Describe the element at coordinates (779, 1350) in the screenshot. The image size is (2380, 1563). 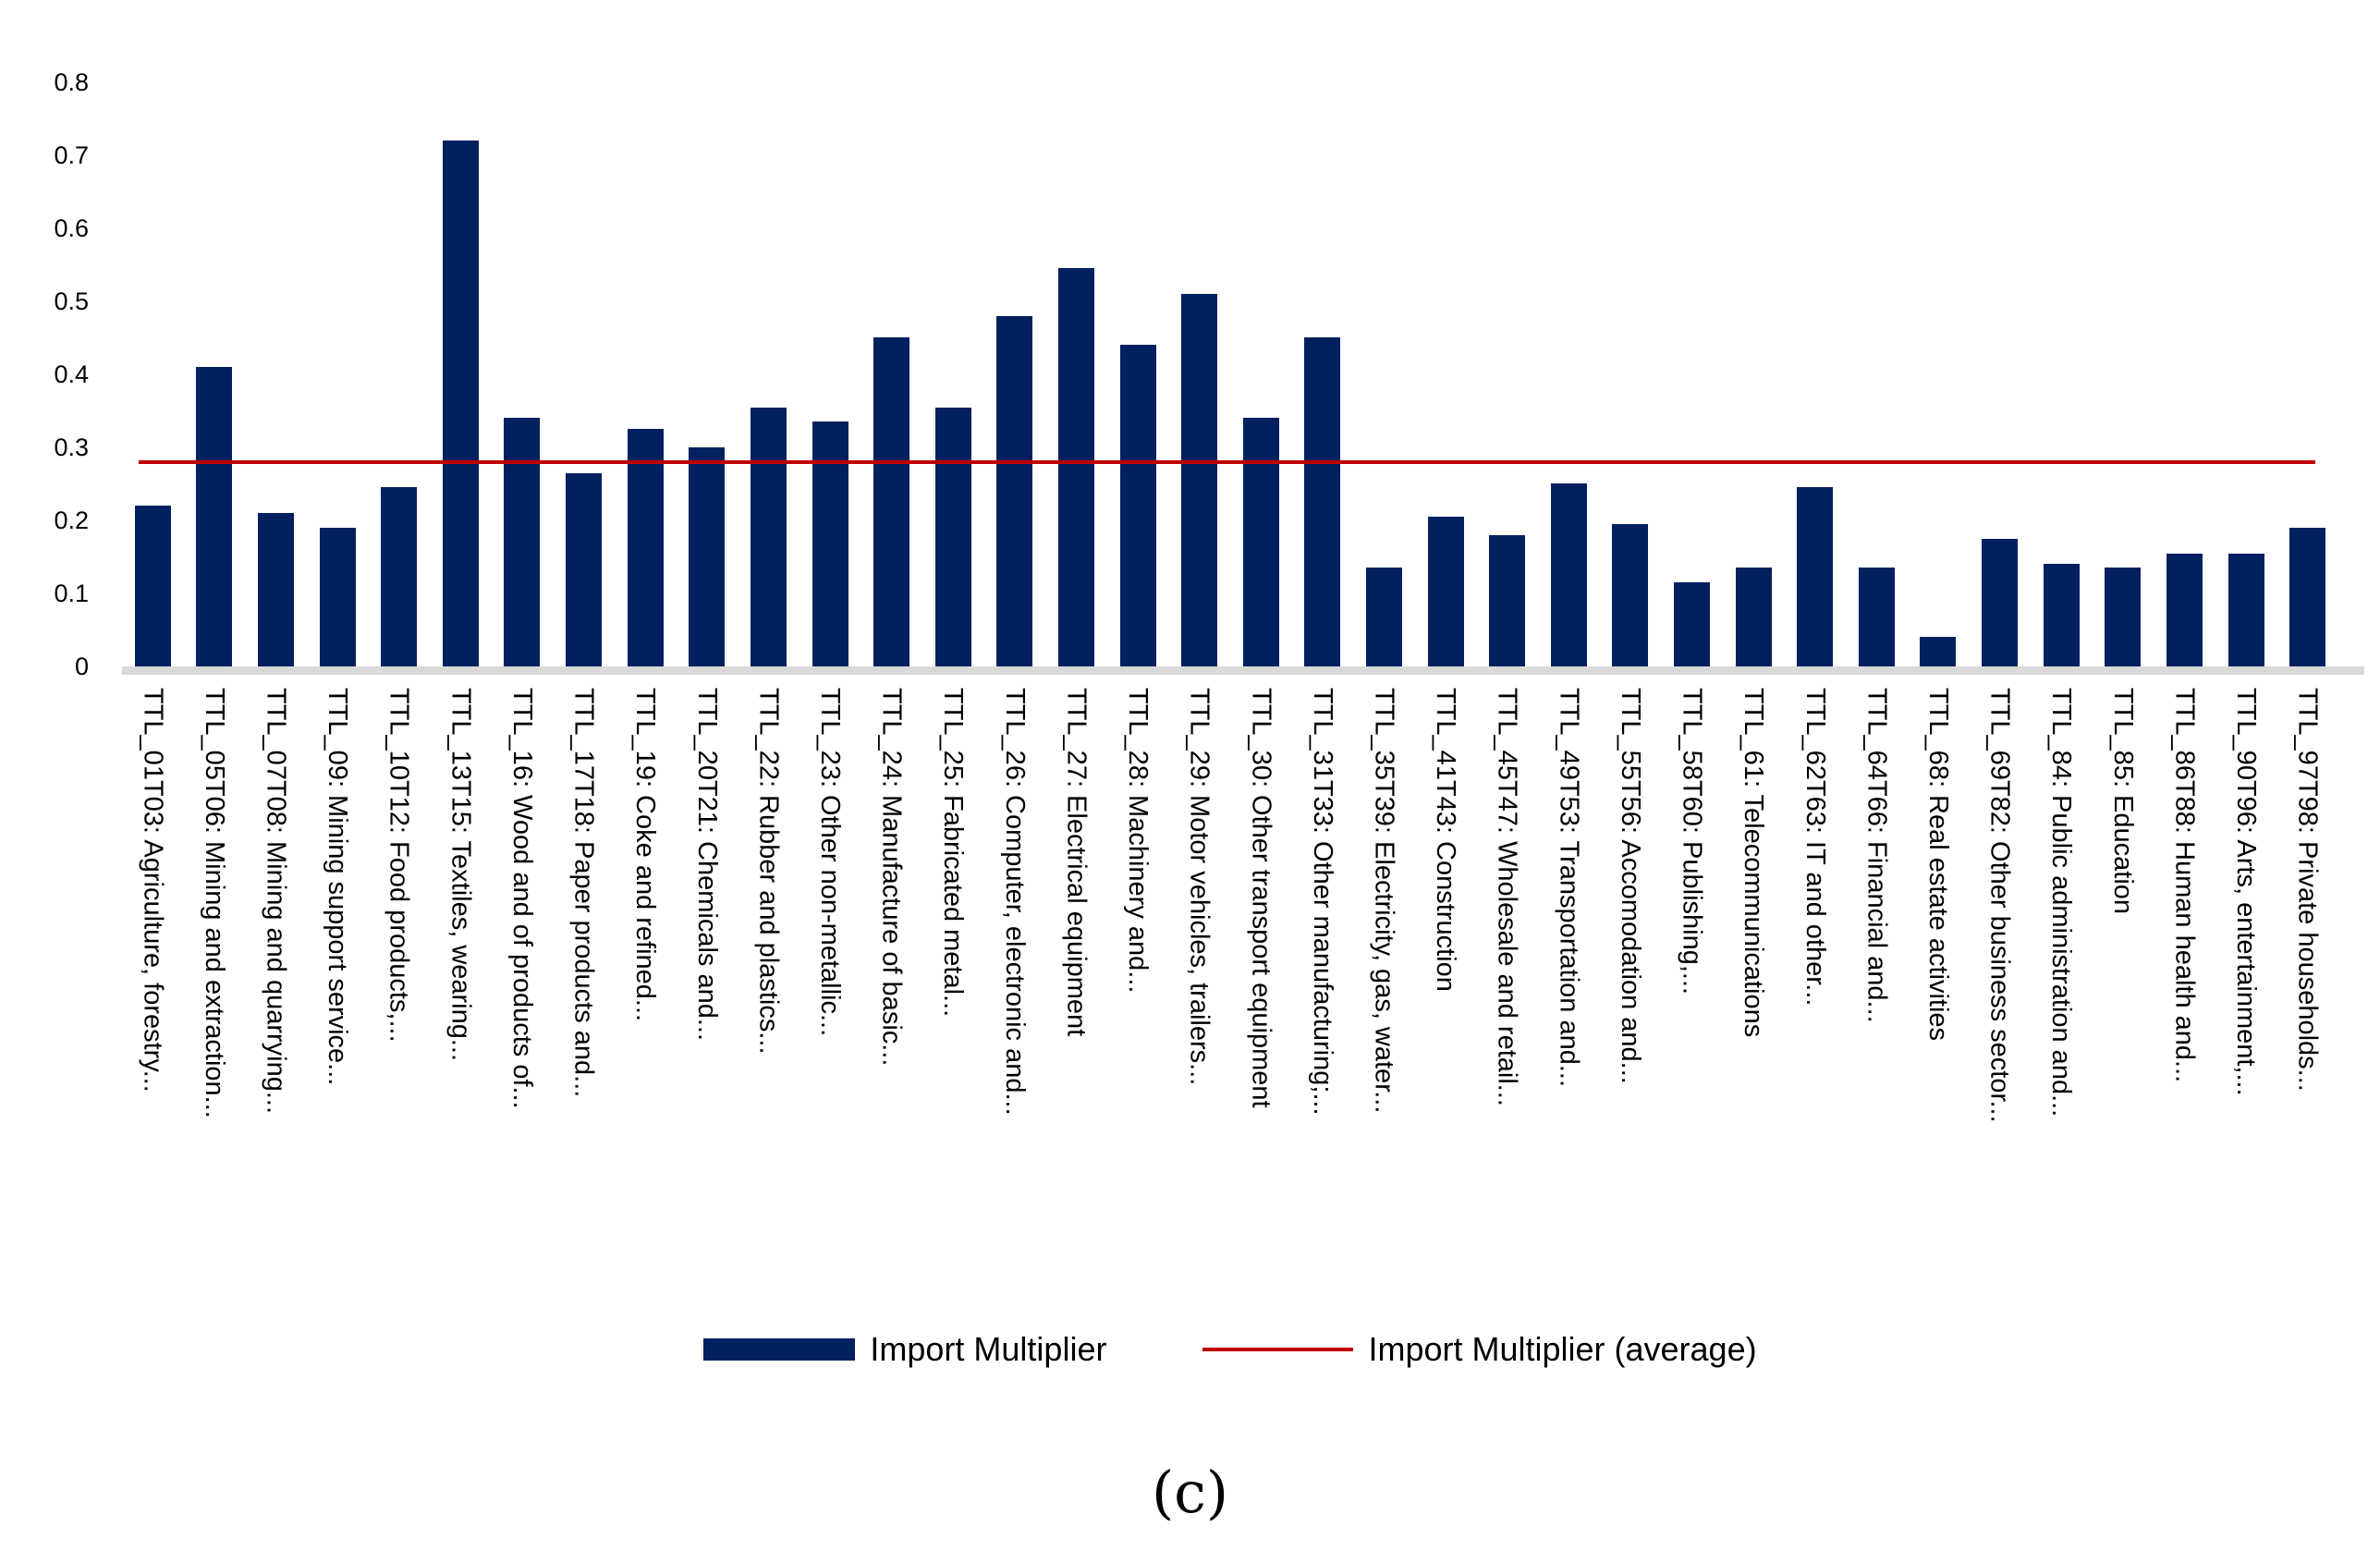
I see `legend-bar-swatch` at that location.